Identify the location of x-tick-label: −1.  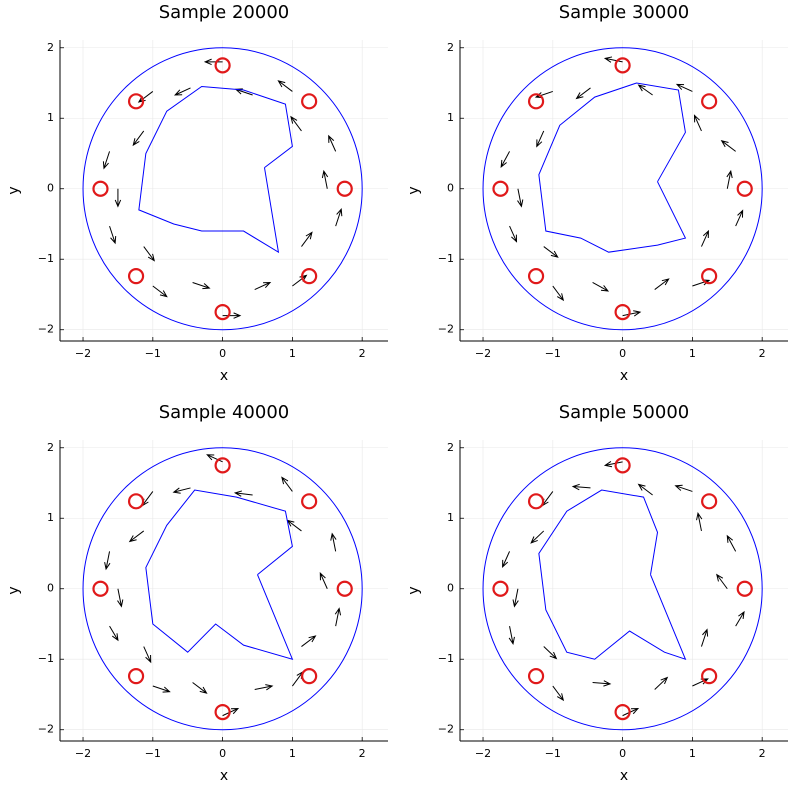
(153, 753).